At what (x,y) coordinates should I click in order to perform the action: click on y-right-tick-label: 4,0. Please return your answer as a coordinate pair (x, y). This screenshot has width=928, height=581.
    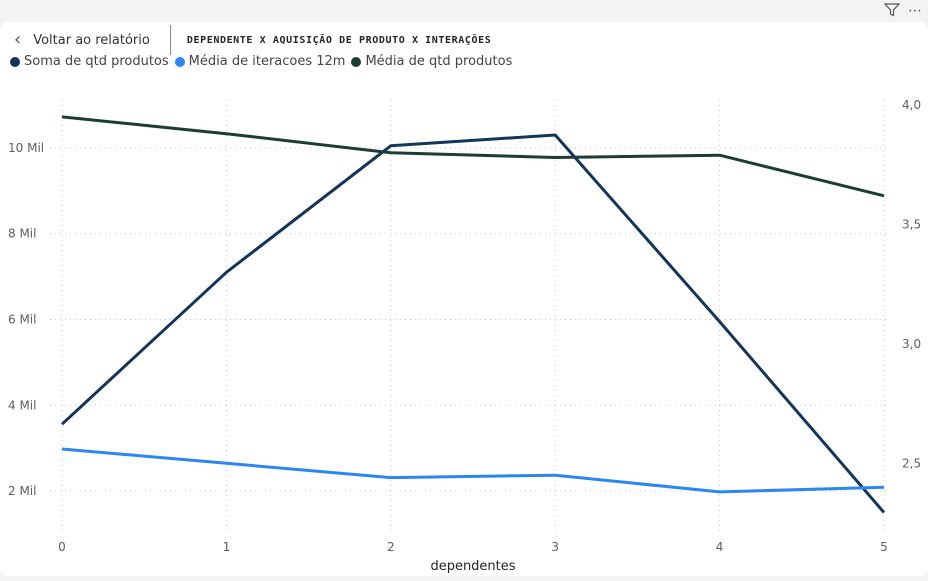
    Looking at the image, I should click on (911, 105).